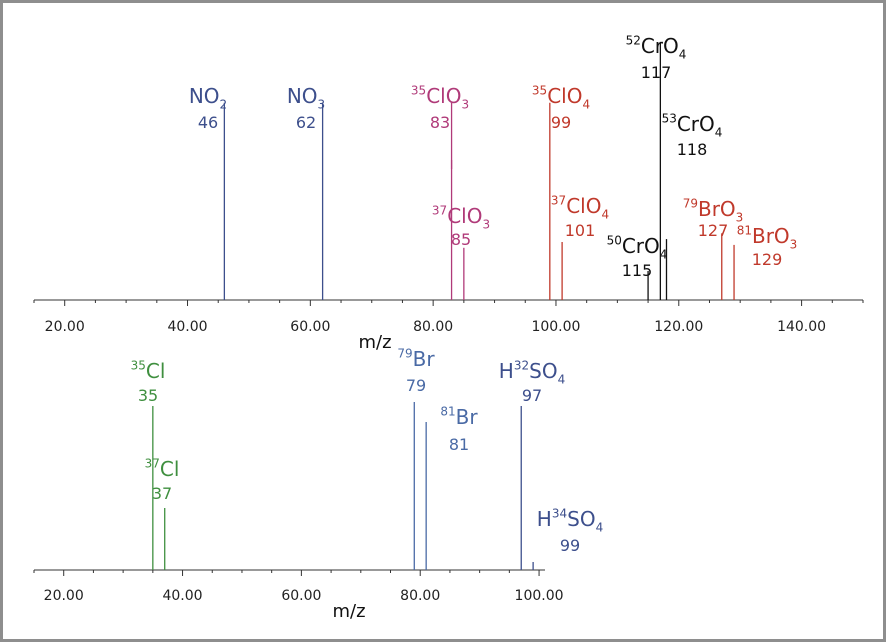 The width and height of the screenshot is (886, 642). What do you see at coordinates (656, 48) in the screenshot?
I see `peak-formula-label-117: 52CrO4` at bounding box center [656, 48].